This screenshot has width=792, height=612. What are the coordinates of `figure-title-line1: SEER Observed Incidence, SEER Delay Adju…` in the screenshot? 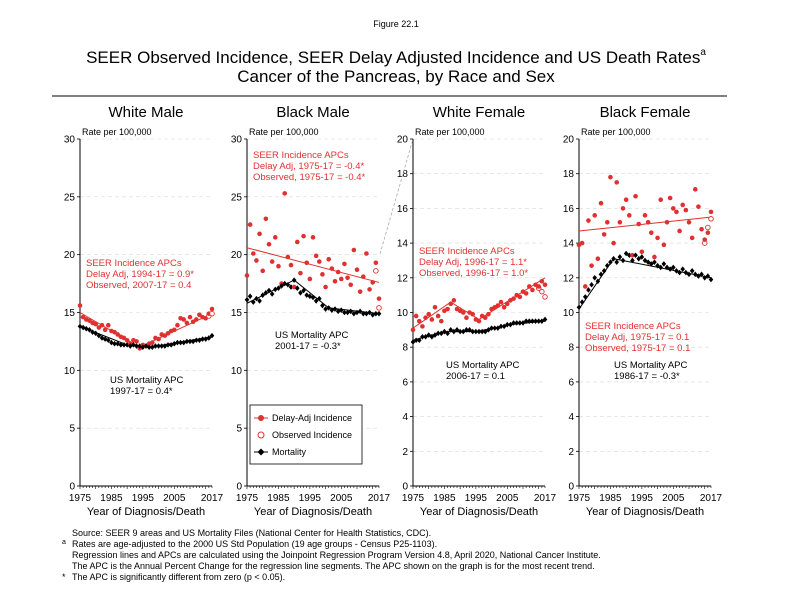 It's located at (396, 57).